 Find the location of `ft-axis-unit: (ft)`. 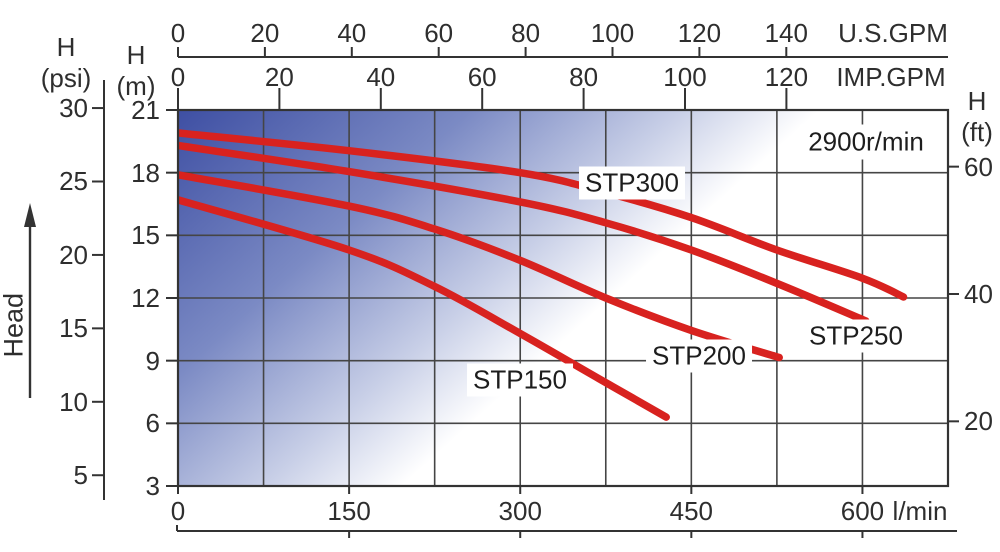

ft-axis-unit: (ft) is located at coordinates (977, 131).